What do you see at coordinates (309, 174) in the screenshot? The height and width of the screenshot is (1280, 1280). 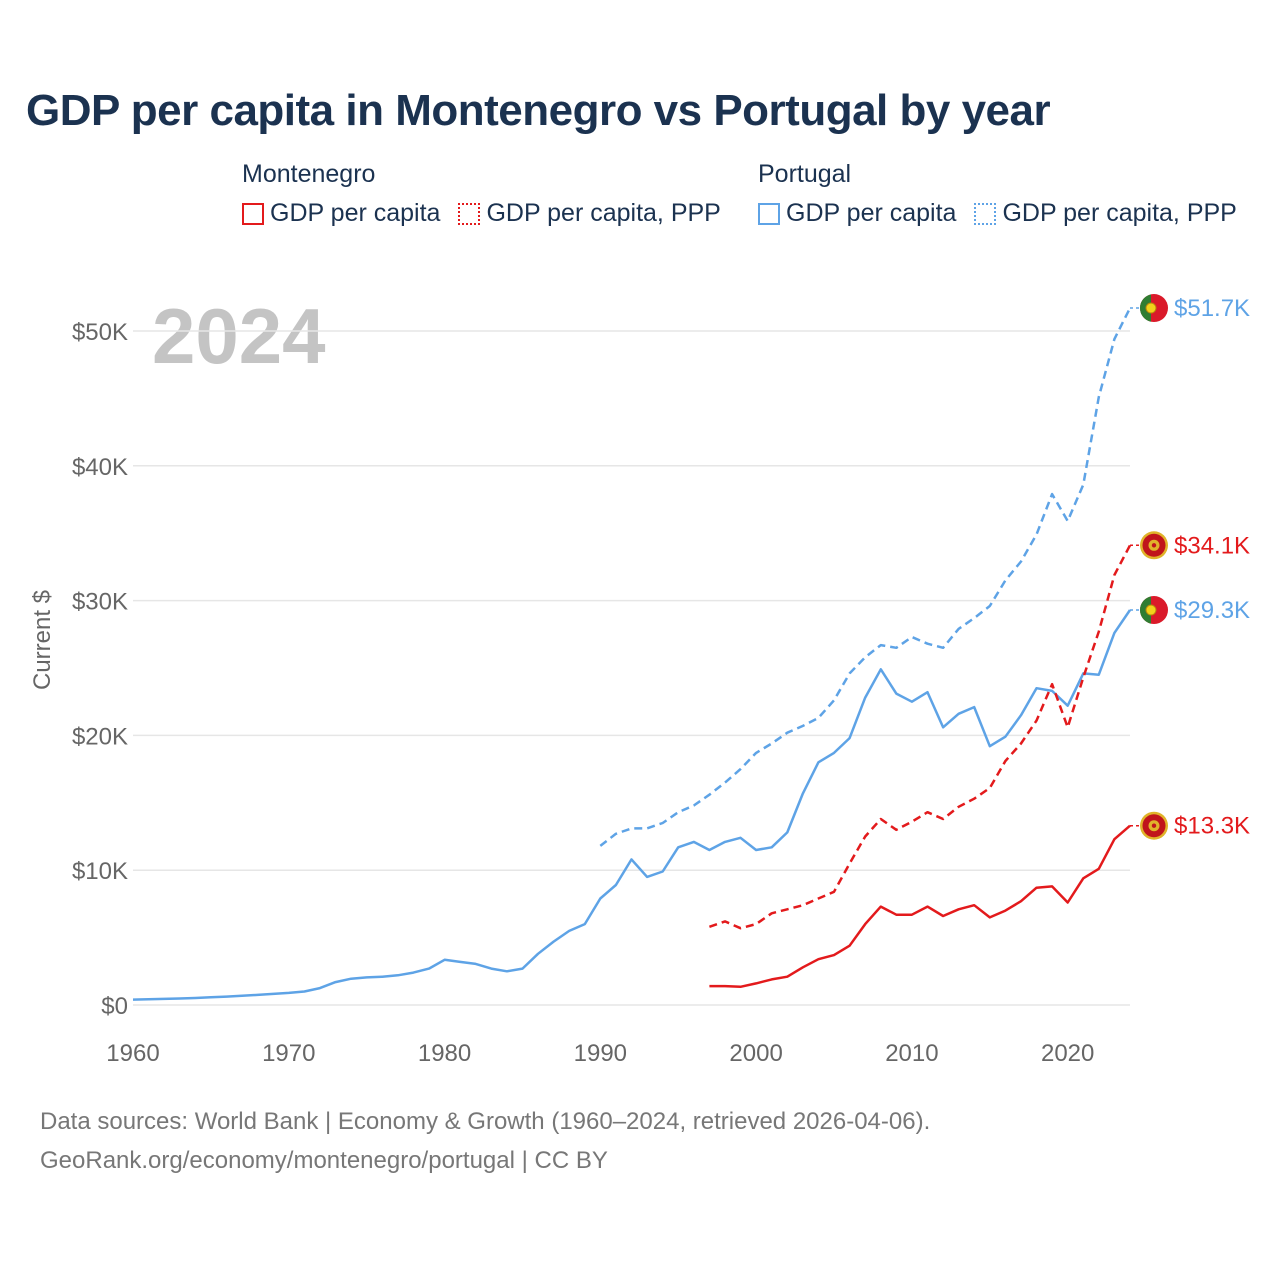 I see `legend-group-title: Montenegro` at bounding box center [309, 174].